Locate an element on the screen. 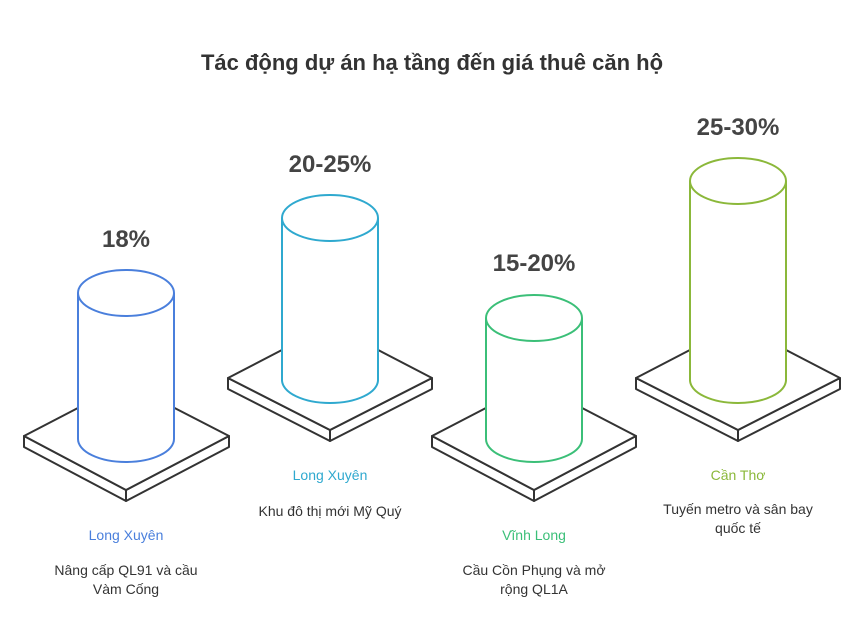 The width and height of the screenshot is (864, 644). item-2-location: Long Xuyên is located at coordinates (330, 475).